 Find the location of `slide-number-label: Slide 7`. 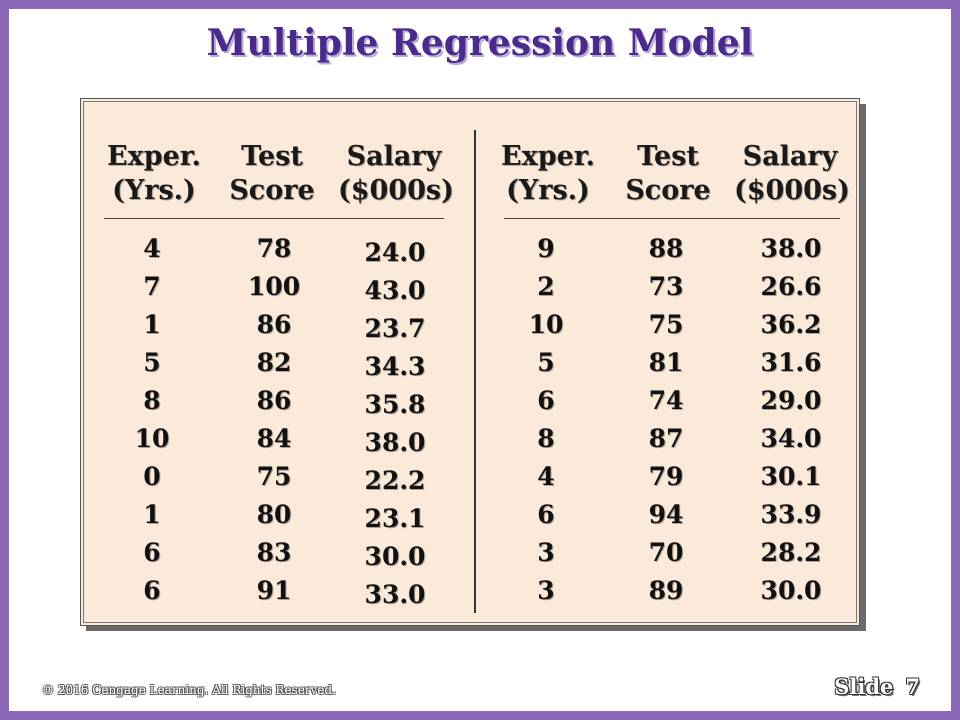

slide-number-label: Slide 7 is located at coordinates (877, 686).